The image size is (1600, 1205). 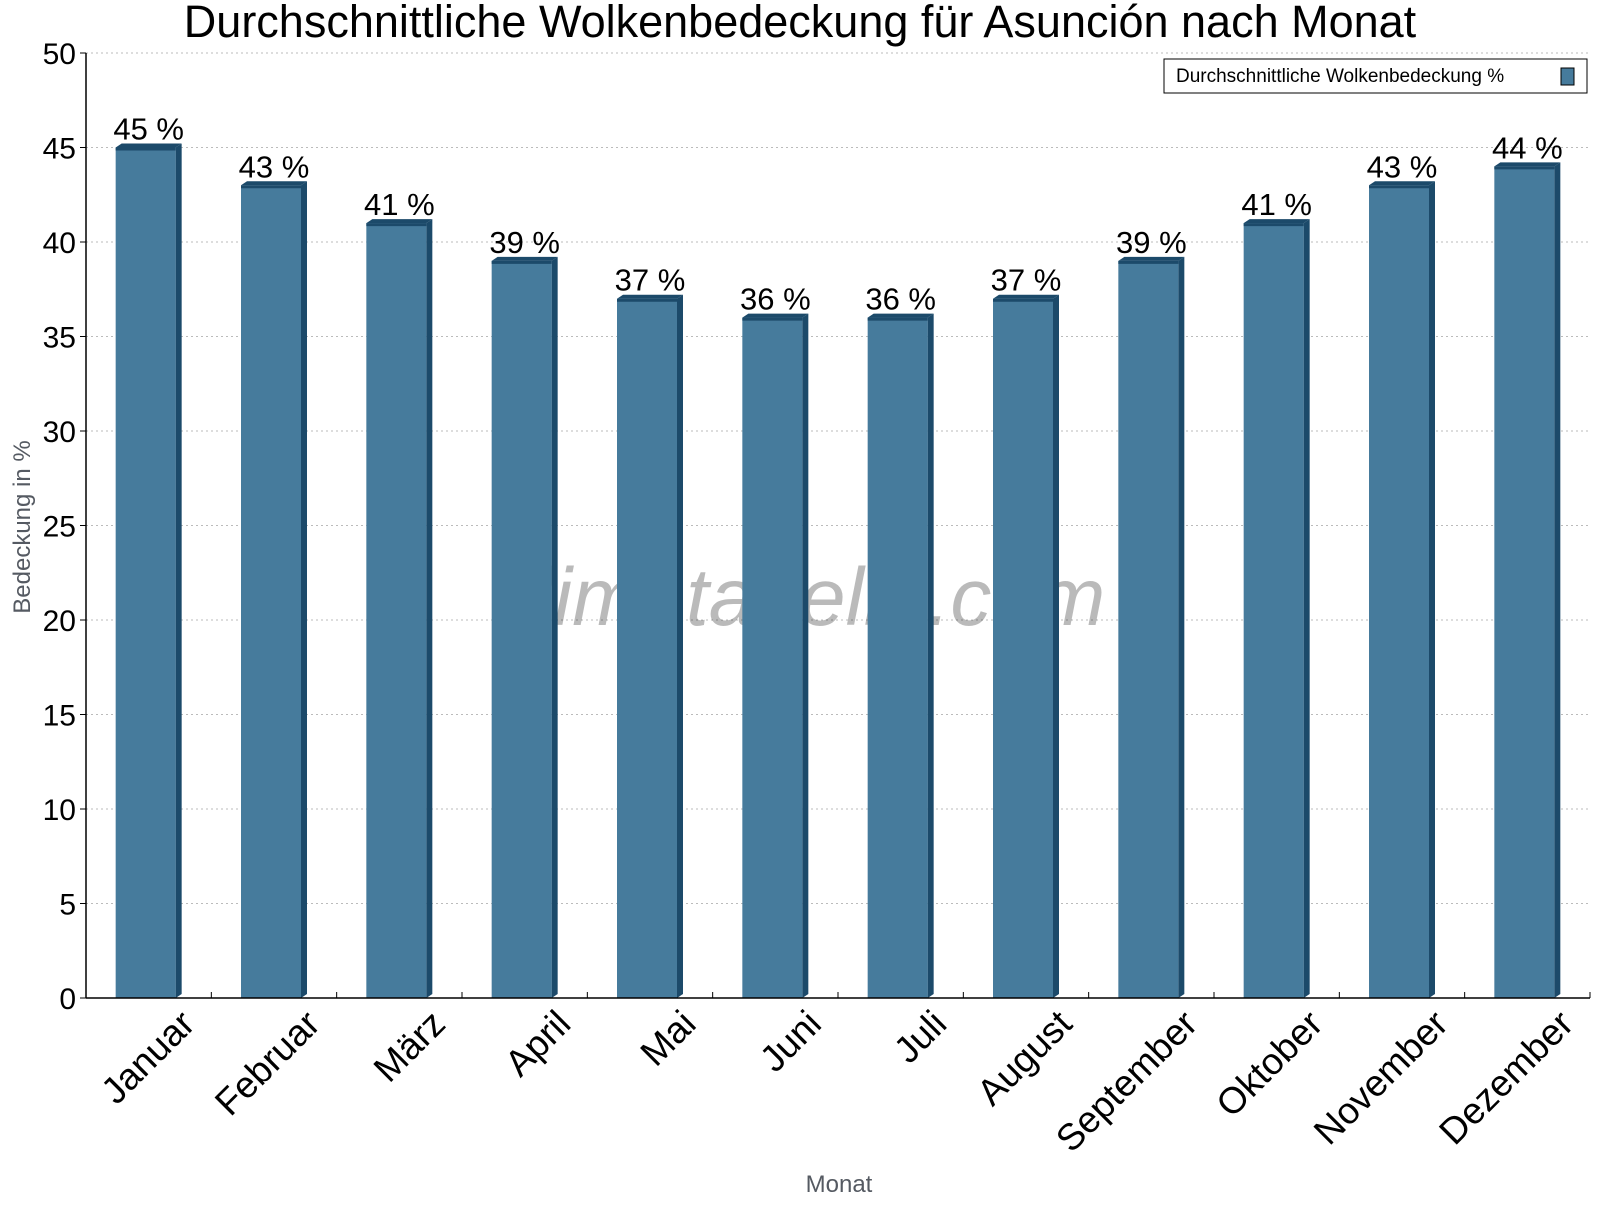 What do you see at coordinates (1527, 147) in the screenshot?
I see `data-label: 44 %` at bounding box center [1527, 147].